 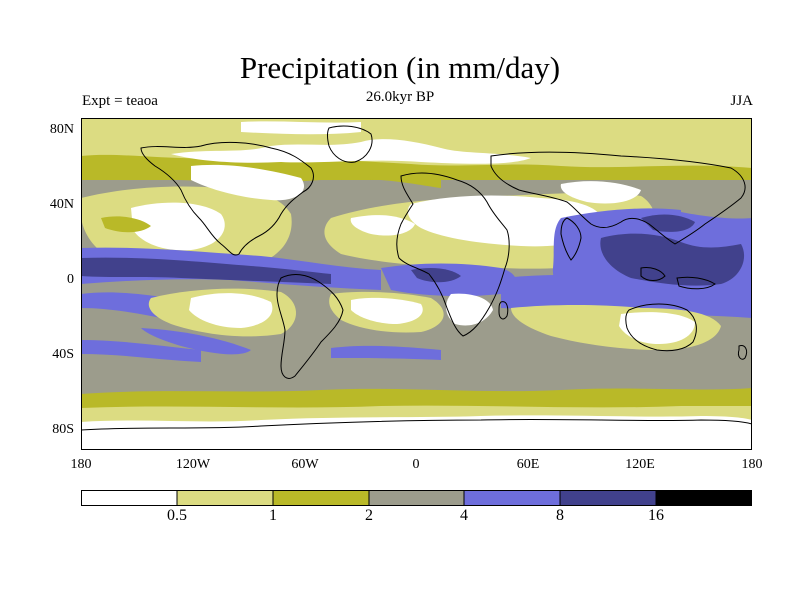 I want to click on lon-tick-180e: 180, so click(x=752, y=464).